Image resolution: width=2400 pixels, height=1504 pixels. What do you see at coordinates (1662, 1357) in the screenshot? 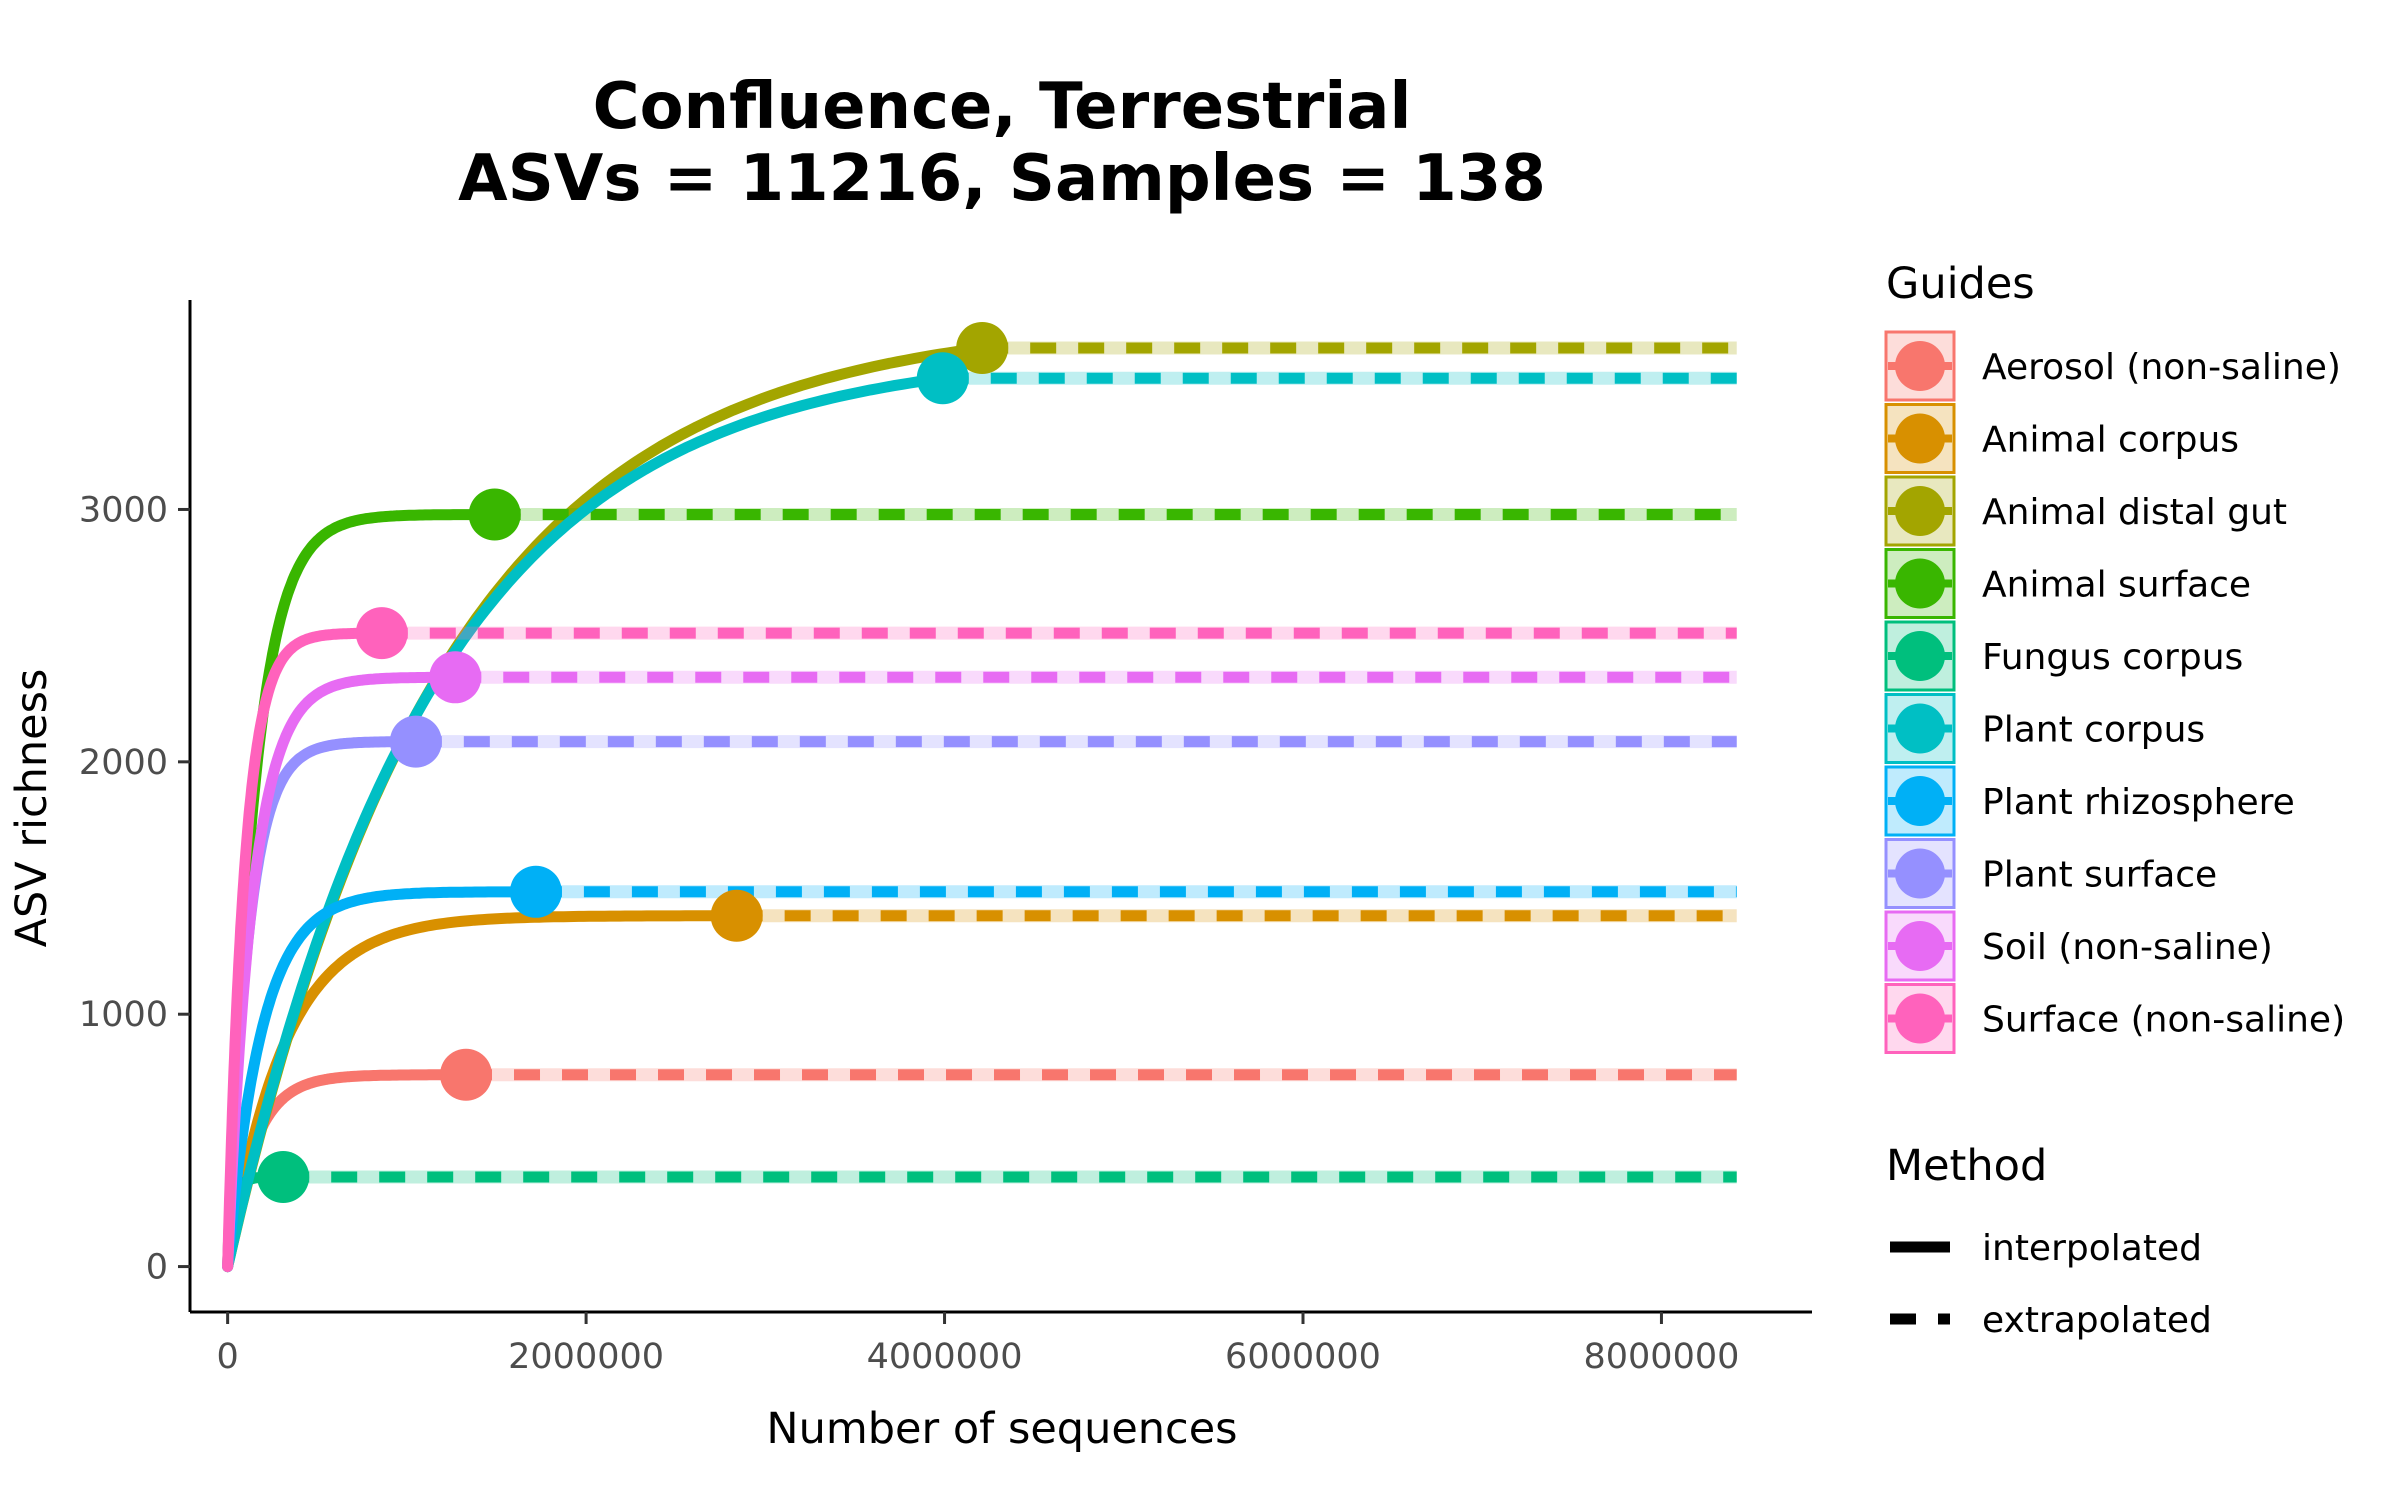
I see `x-tick-label: 8000000` at bounding box center [1662, 1357].